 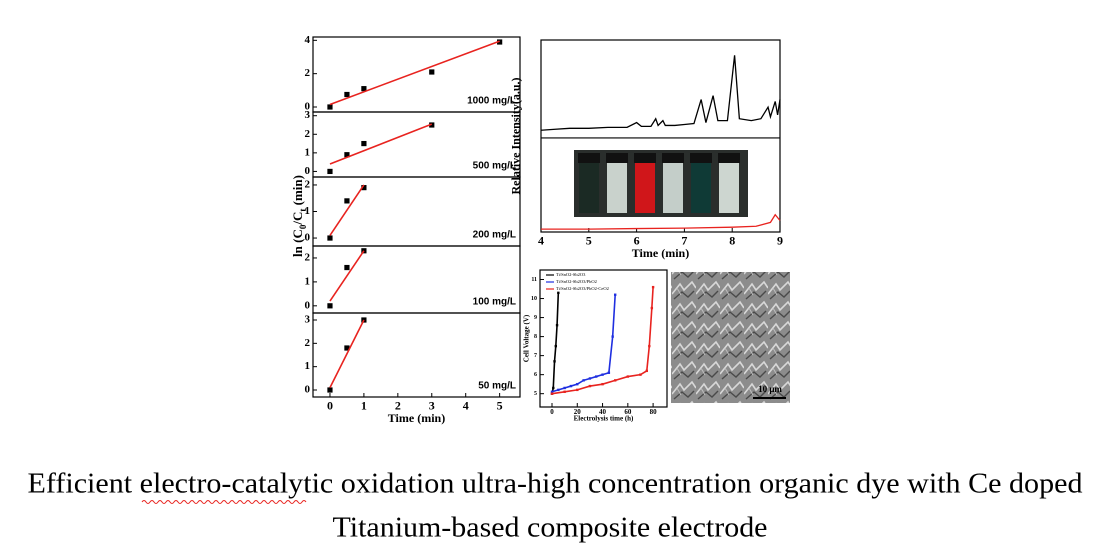 I want to click on x-tick-label: 2, so click(x=398, y=406).